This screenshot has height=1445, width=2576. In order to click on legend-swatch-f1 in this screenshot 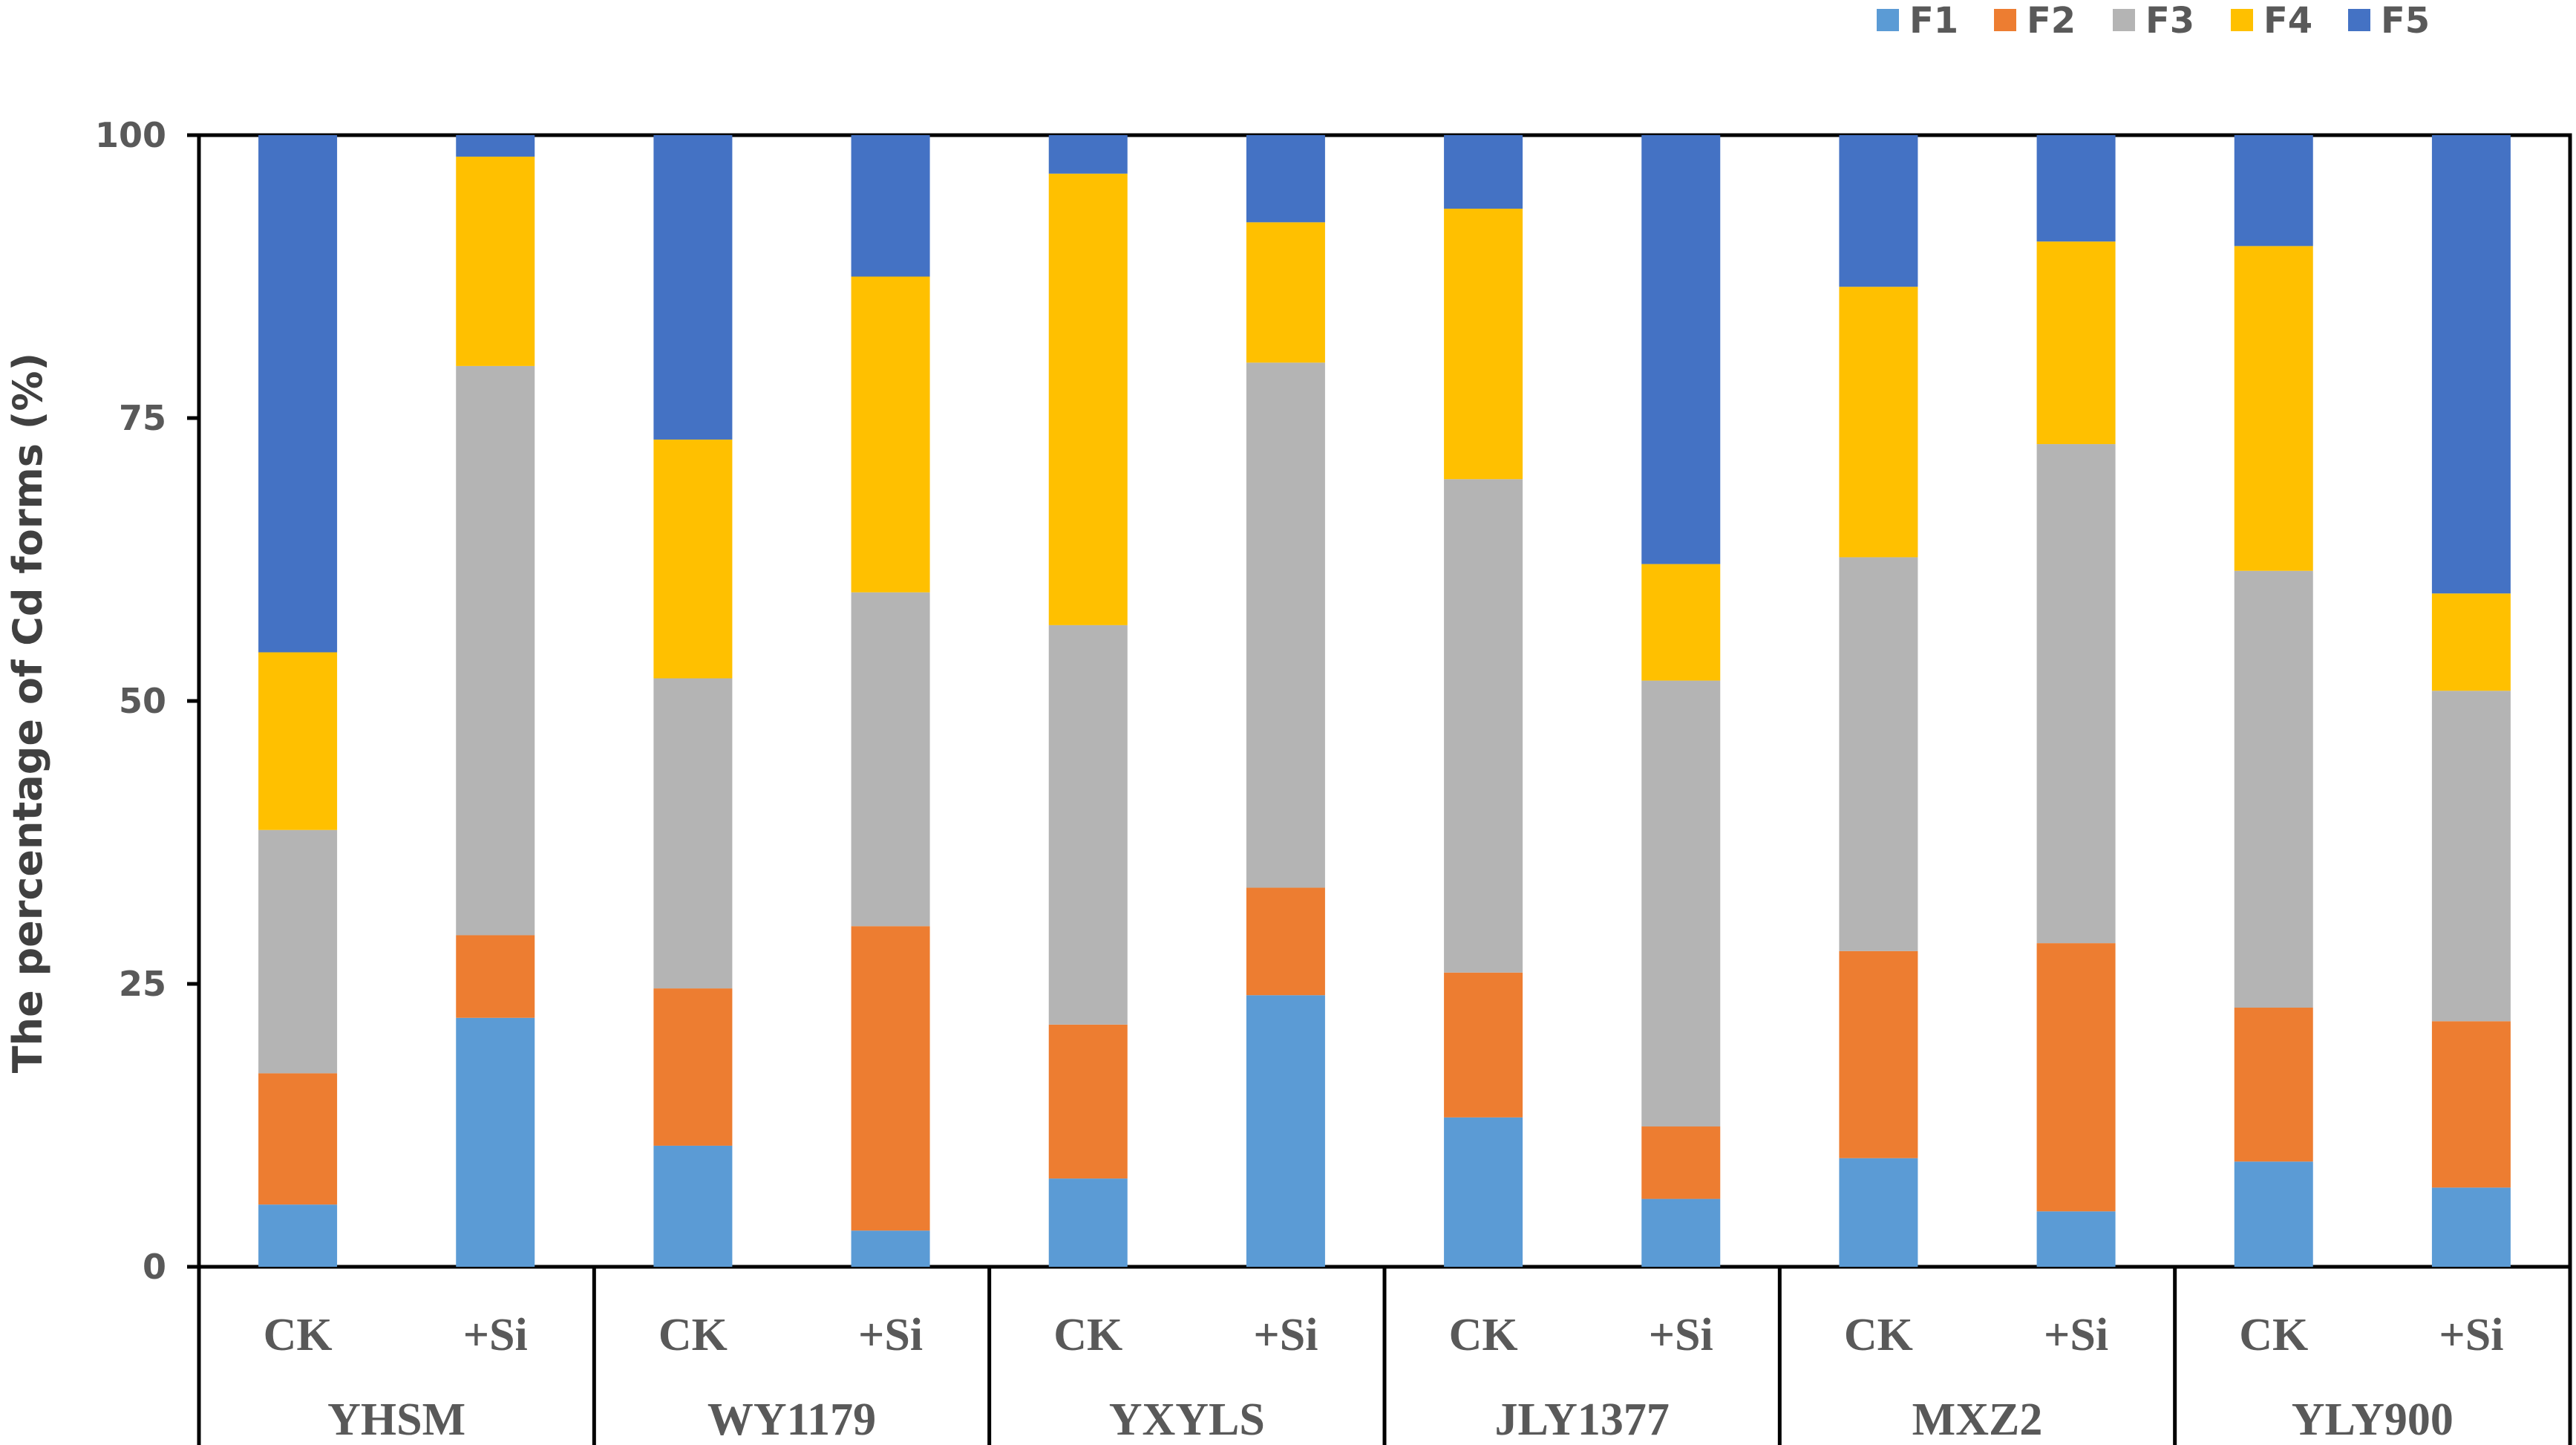, I will do `click(1888, 20)`.